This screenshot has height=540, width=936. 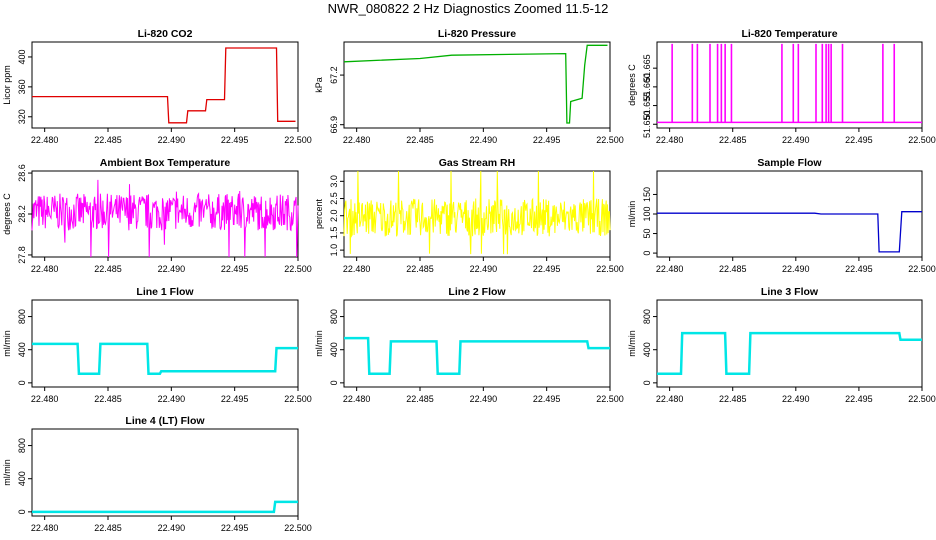 I want to click on y-tick-label: 28.6, so click(x=22, y=173).